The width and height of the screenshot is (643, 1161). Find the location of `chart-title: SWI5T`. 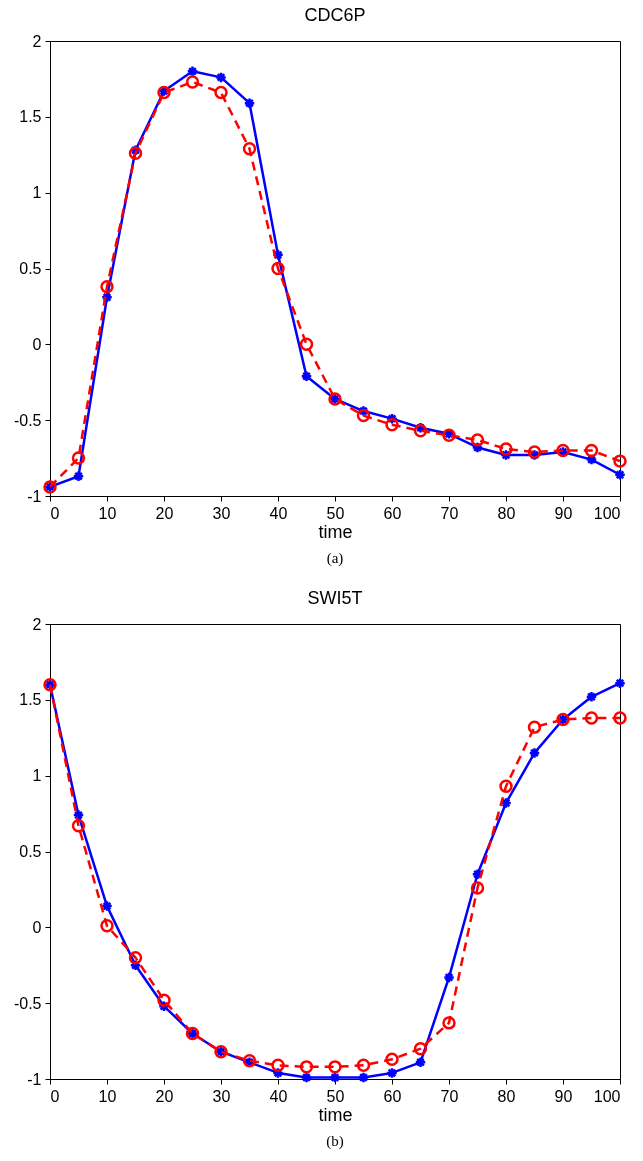

chart-title: SWI5T is located at coordinates (335, 598).